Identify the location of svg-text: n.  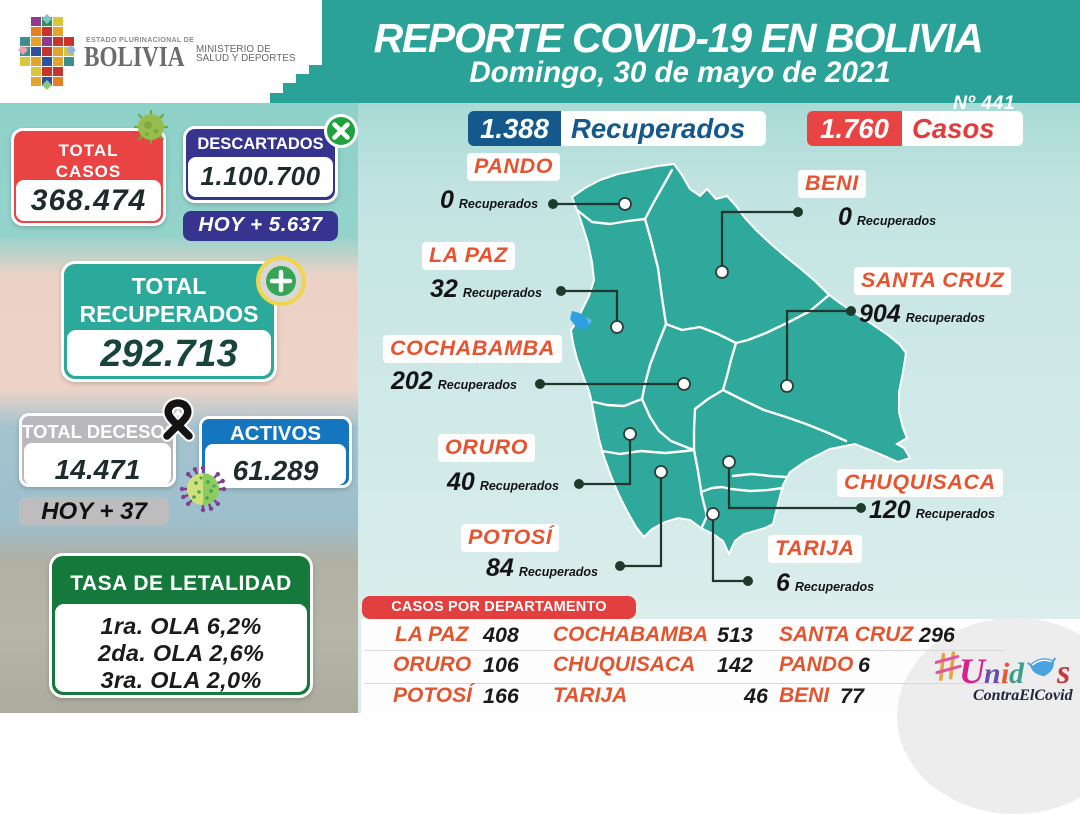
(992, 673).